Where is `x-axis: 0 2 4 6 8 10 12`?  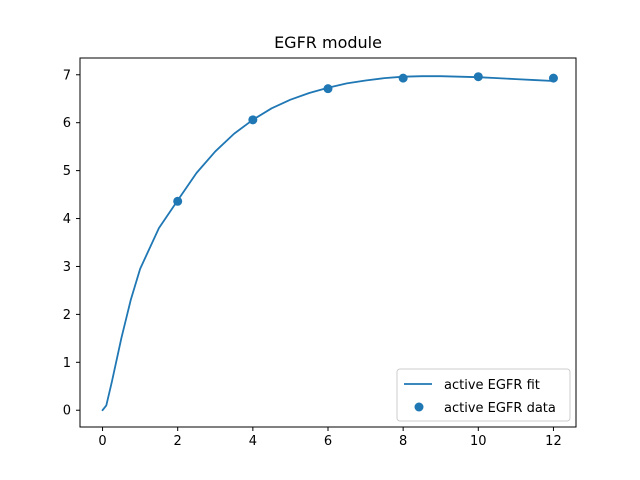
x-axis: 0 2 4 6 8 10 12 is located at coordinates (330, 438).